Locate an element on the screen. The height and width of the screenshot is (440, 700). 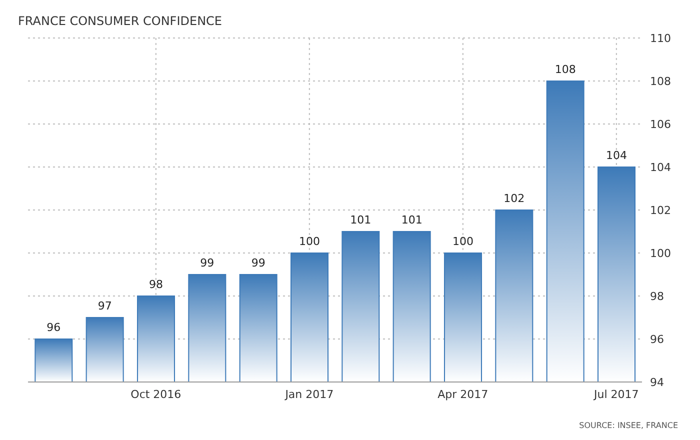
data-label: 96 is located at coordinates (53, 327).